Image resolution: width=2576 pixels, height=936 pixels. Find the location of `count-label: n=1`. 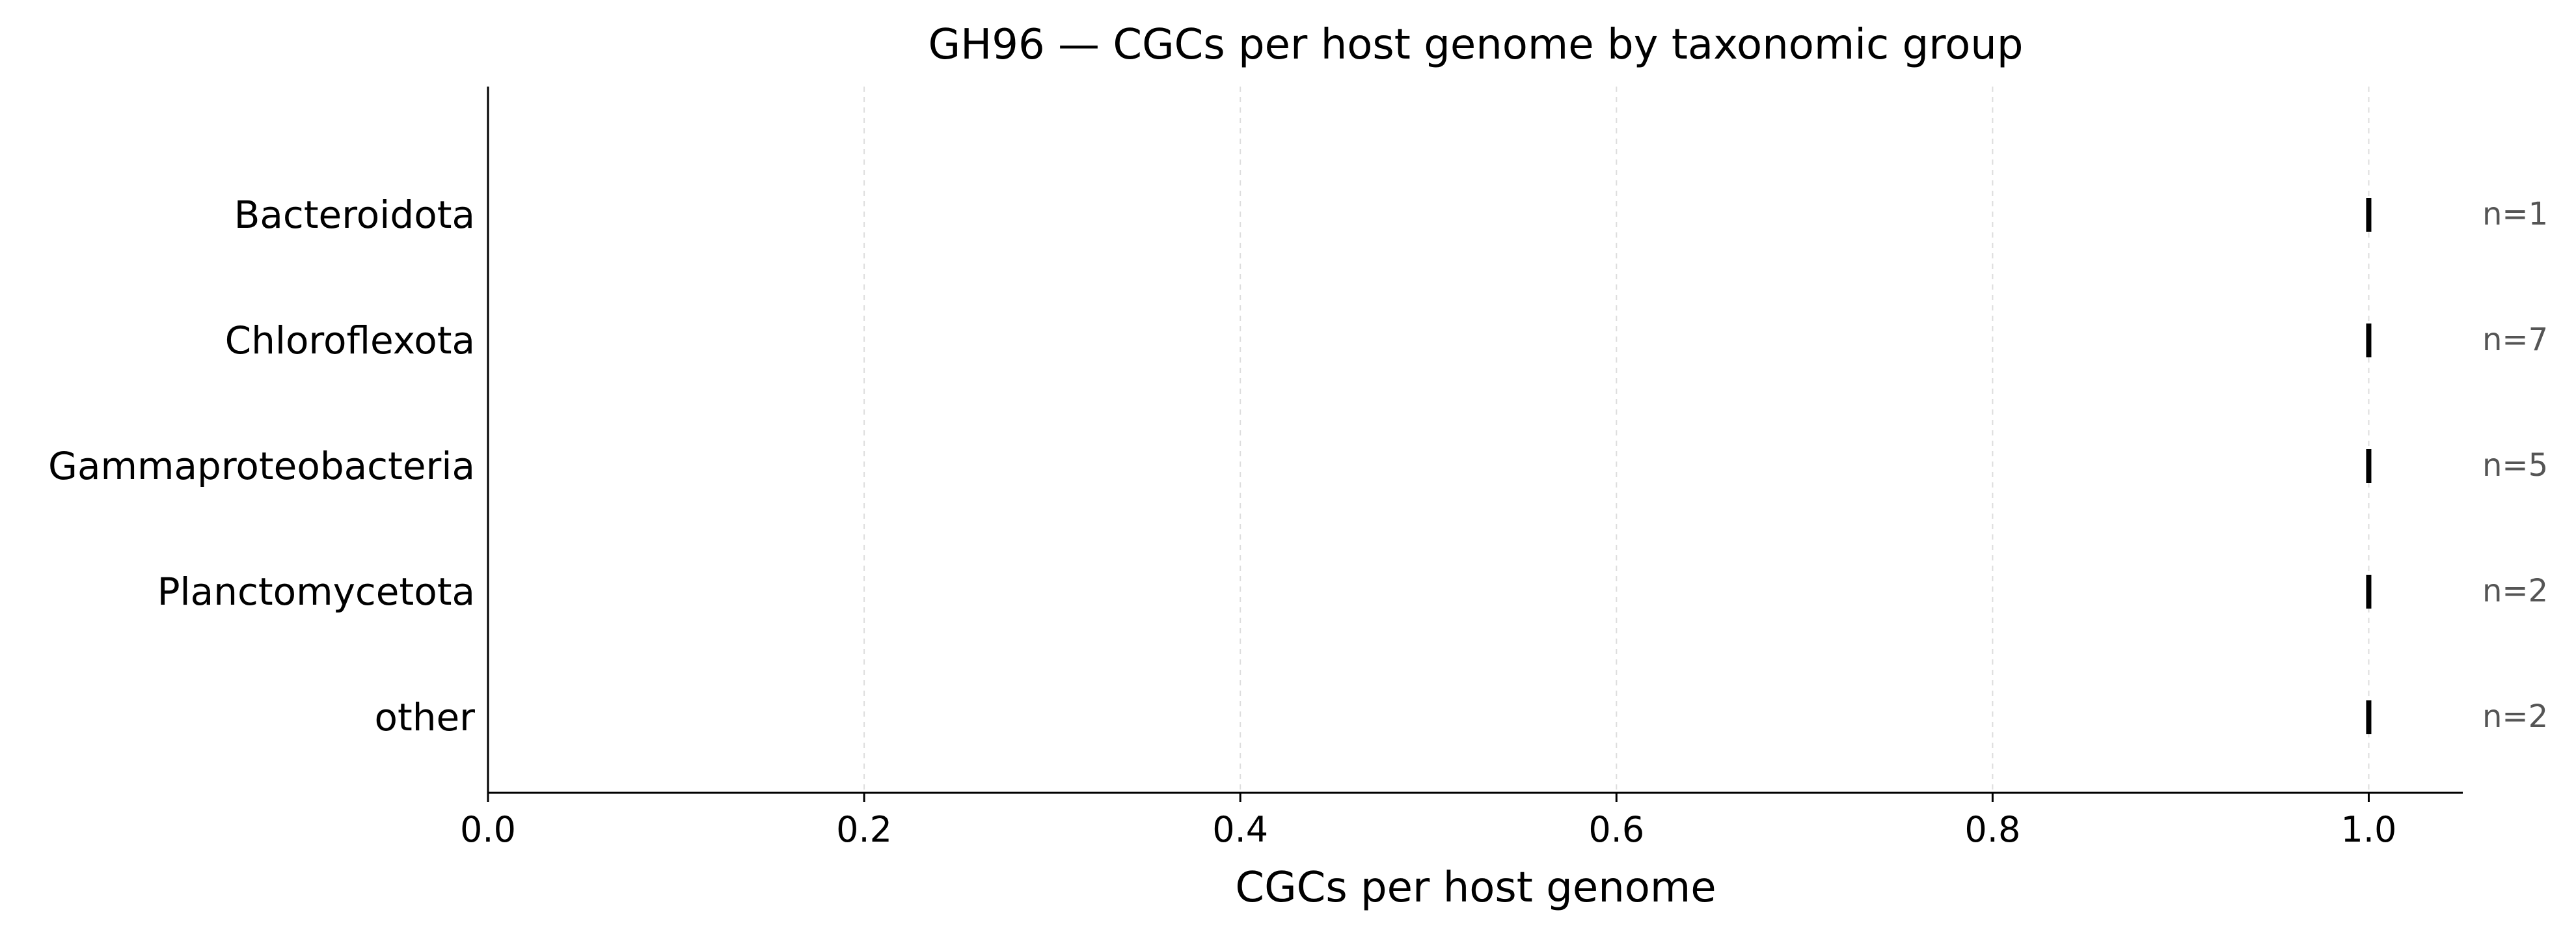

count-label: n=1 is located at coordinates (2515, 214).